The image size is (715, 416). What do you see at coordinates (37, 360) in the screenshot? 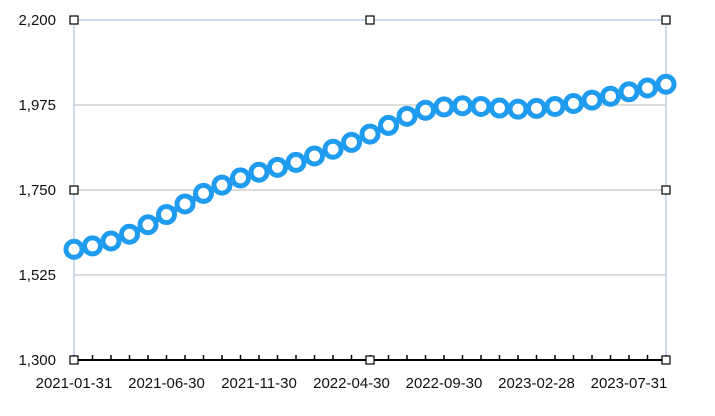
I see `y-tick-label-4: 1,300` at bounding box center [37, 360].